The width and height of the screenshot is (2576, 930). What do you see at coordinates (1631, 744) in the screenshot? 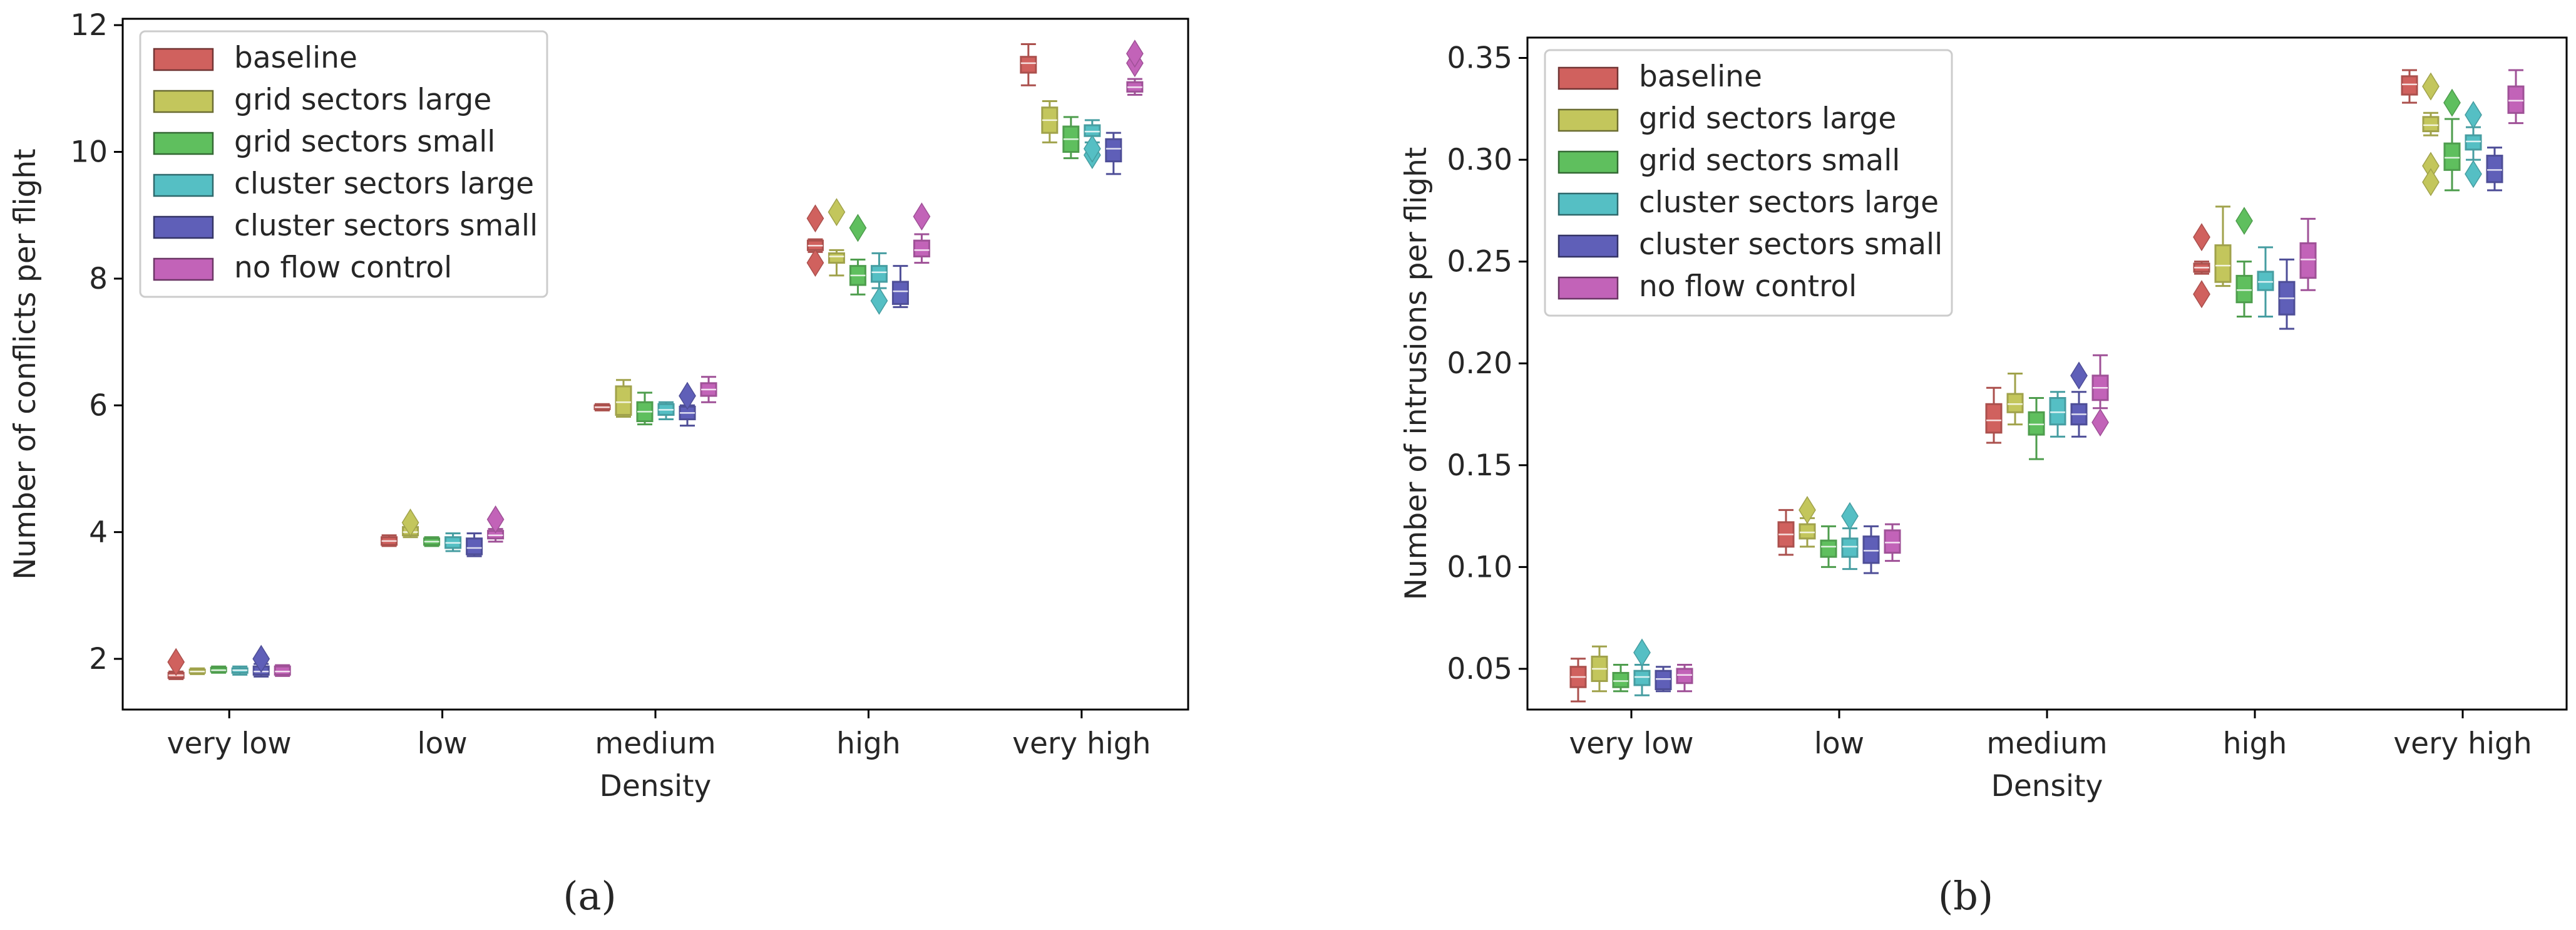
I see `x-tick-label: very low` at bounding box center [1631, 744].